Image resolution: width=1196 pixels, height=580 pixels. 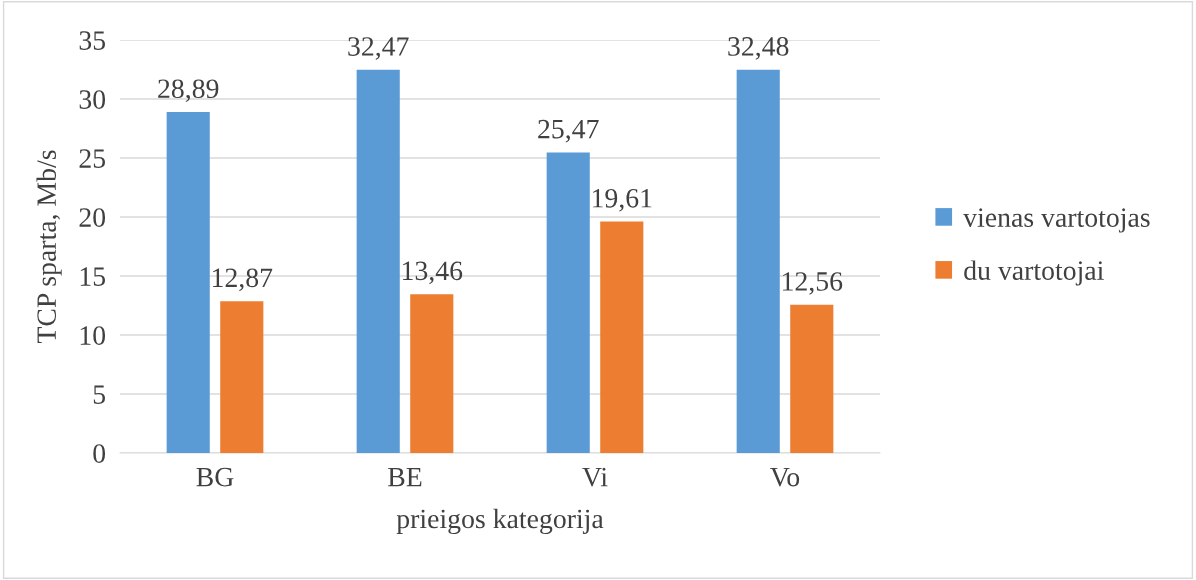 I want to click on data-label: 32,47, so click(x=378, y=48).